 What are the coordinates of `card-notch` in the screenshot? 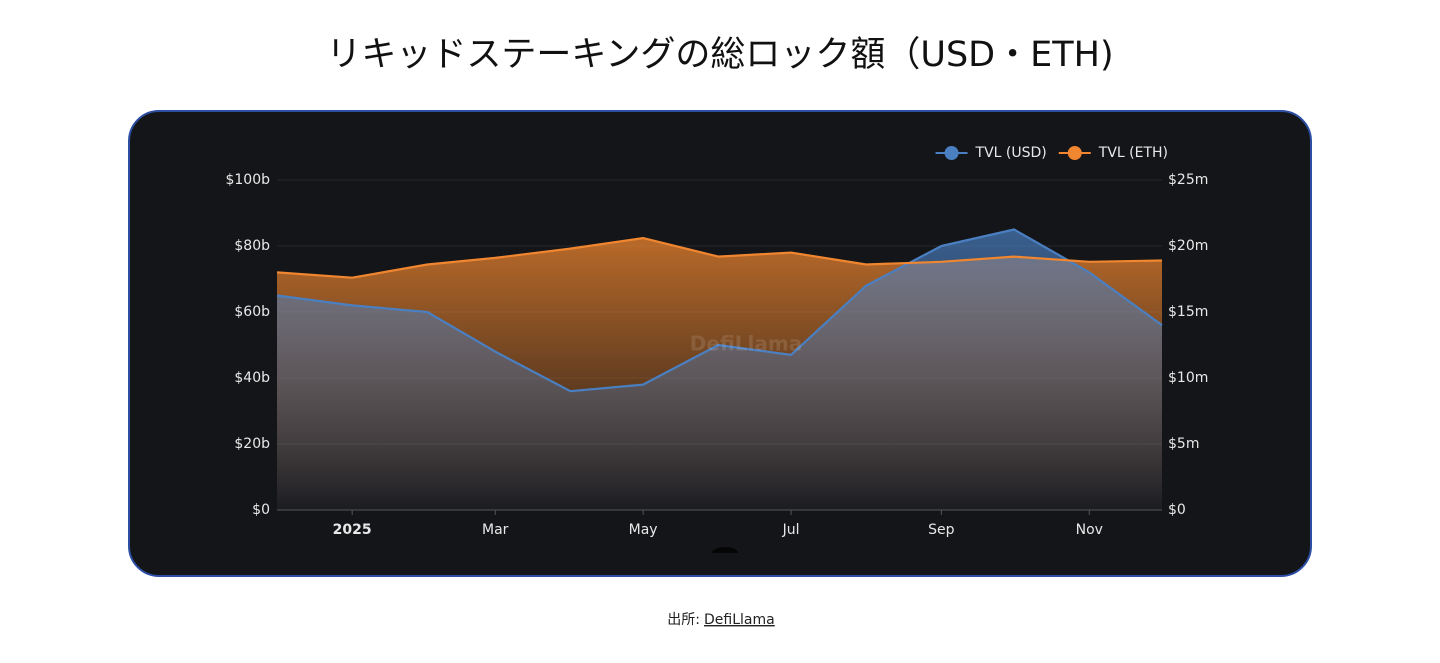 It's located at (725, 550).